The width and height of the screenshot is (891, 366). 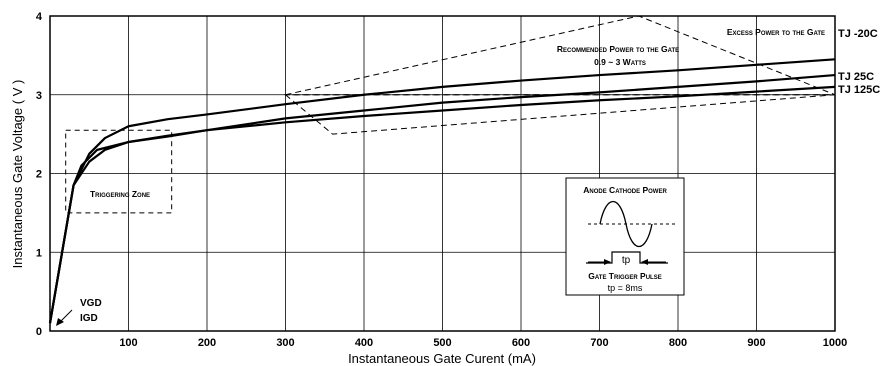 I want to click on triggering-zone-box, so click(x=119, y=171).